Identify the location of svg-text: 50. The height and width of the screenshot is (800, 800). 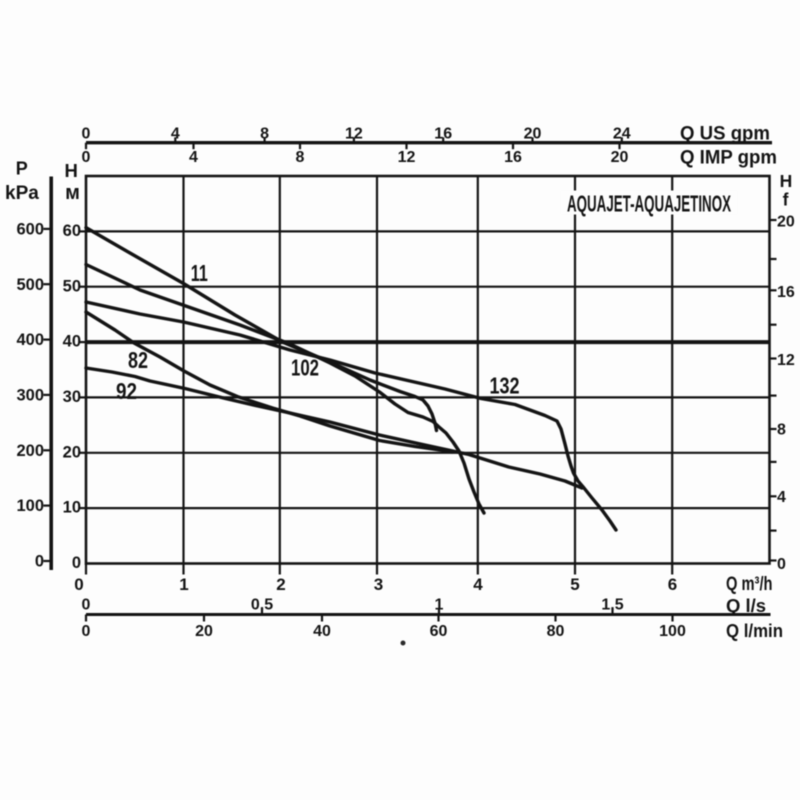
(72, 286).